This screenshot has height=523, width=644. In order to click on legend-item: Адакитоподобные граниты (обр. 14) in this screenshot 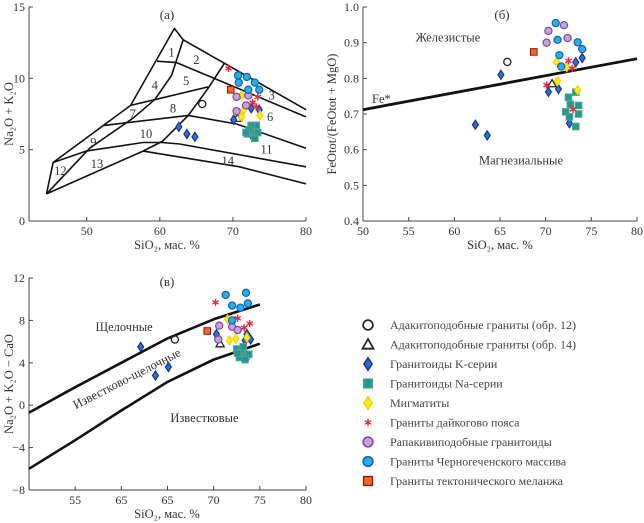, I will do `click(468, 344)`.